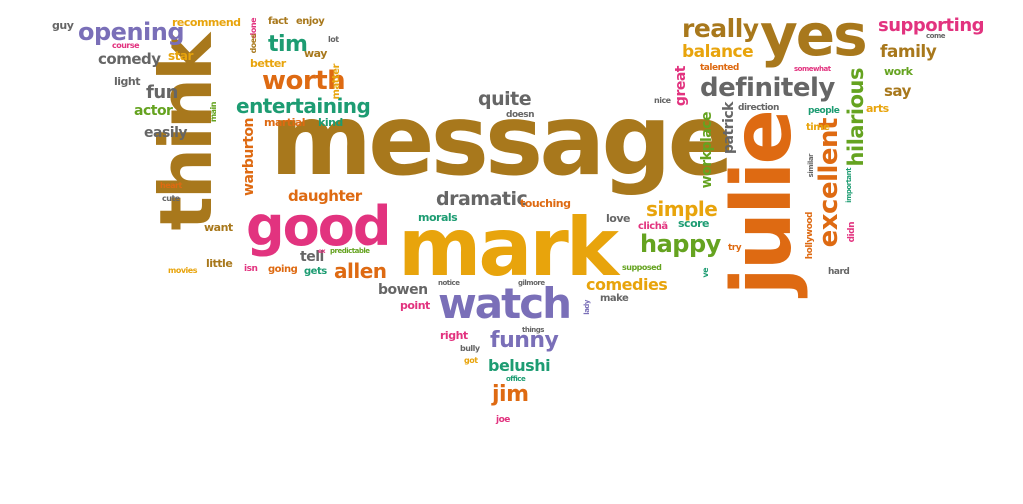 This screenshot has height=504, width=1023. What do you see at coordinates (531, 283) in the screenshot?
I see `word-gilmore: gilmore` at bounding box center [531, 283].